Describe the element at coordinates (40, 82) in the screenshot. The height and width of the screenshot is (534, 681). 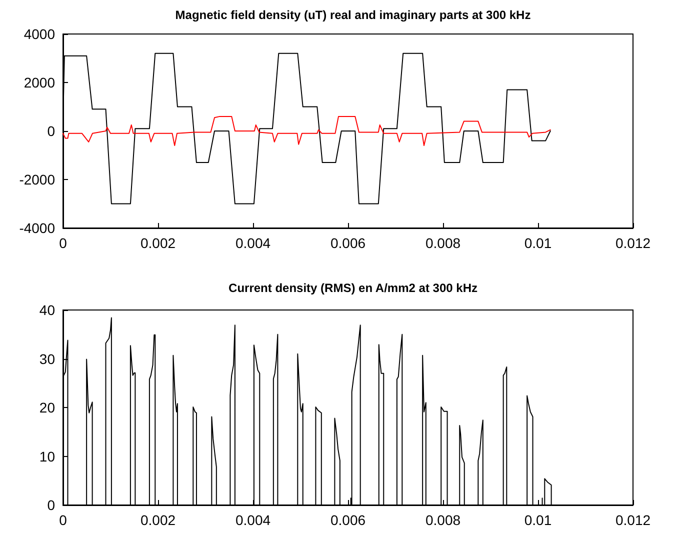
I see `y-tick-label: 2000` at that location.